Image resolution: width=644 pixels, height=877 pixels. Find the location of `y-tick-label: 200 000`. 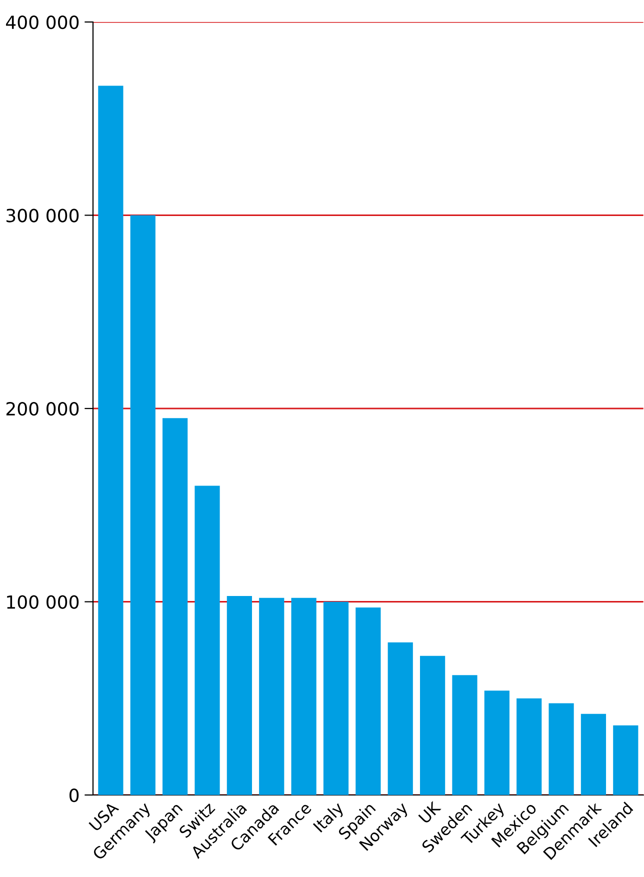

y-tick-label: 200 000 is located at coordinates (42, 409).